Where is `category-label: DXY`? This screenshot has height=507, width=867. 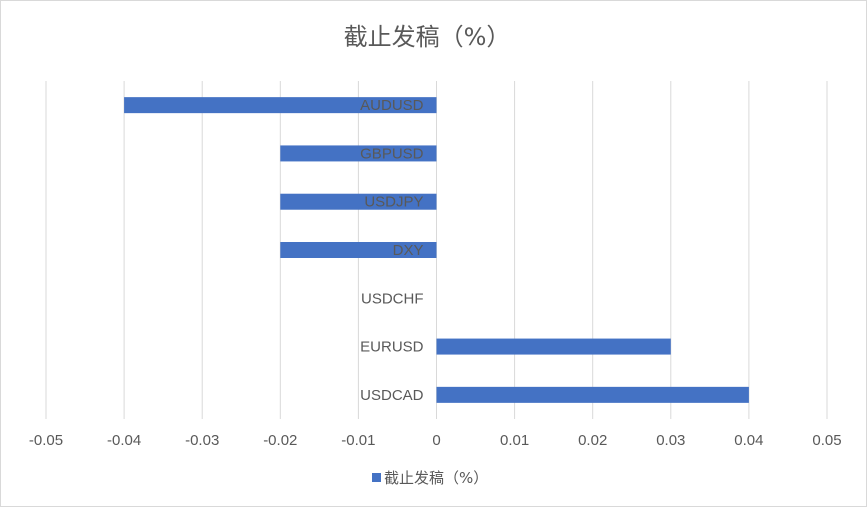
category-label: DXY is located at coordinates (408, 250).